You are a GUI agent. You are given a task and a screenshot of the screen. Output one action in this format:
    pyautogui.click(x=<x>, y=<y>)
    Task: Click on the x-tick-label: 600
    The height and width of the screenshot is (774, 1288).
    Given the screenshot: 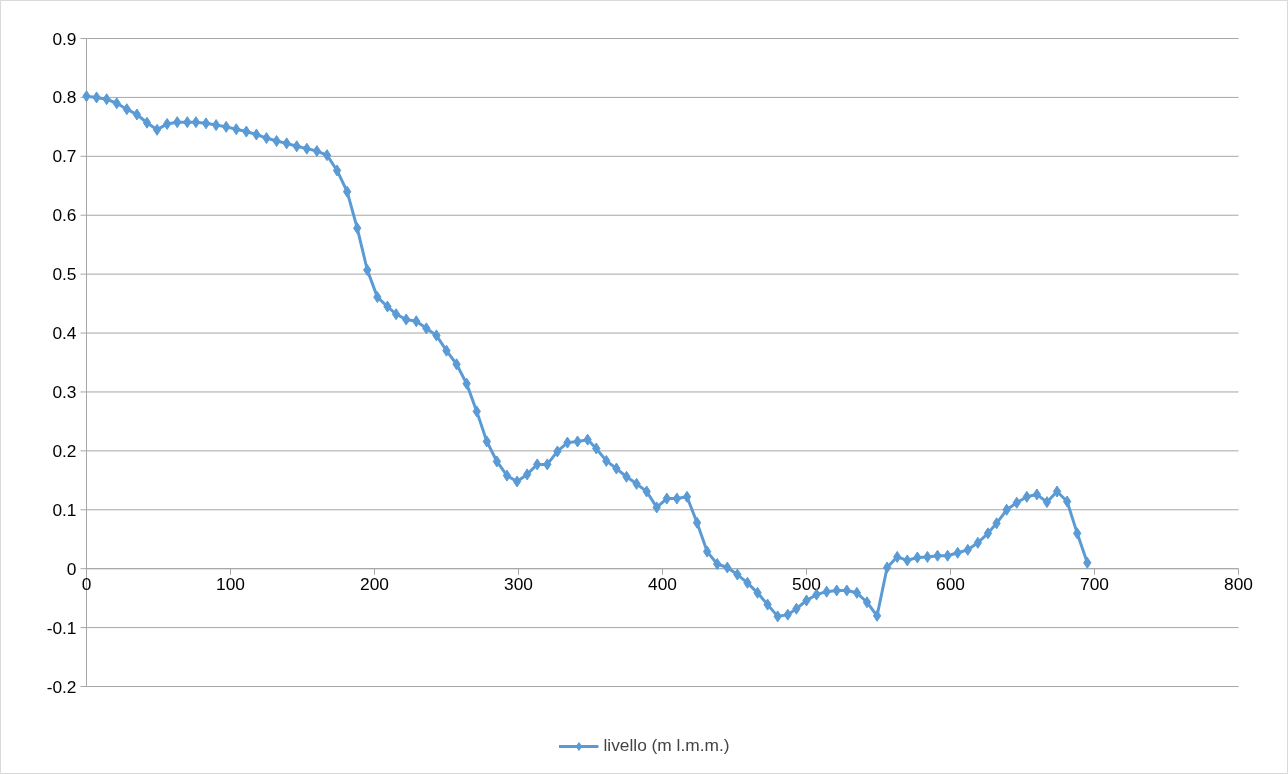 What is the action you would take?
    pyautogui.click(x=950, y=583)
    